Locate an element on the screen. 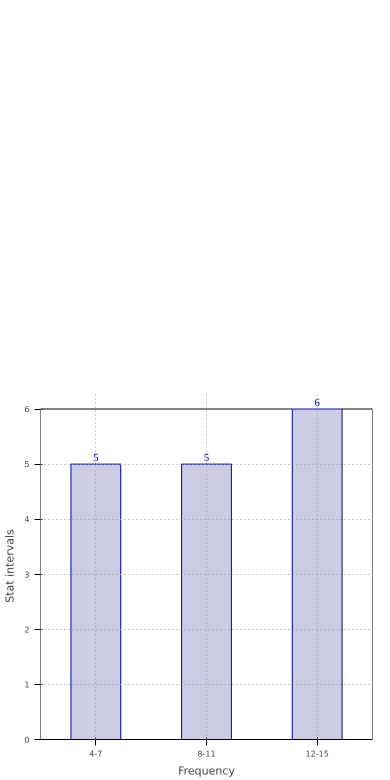 This screenshot has height=780, width=390. y-tick-label: 2 is located at coordinates (27, 629).